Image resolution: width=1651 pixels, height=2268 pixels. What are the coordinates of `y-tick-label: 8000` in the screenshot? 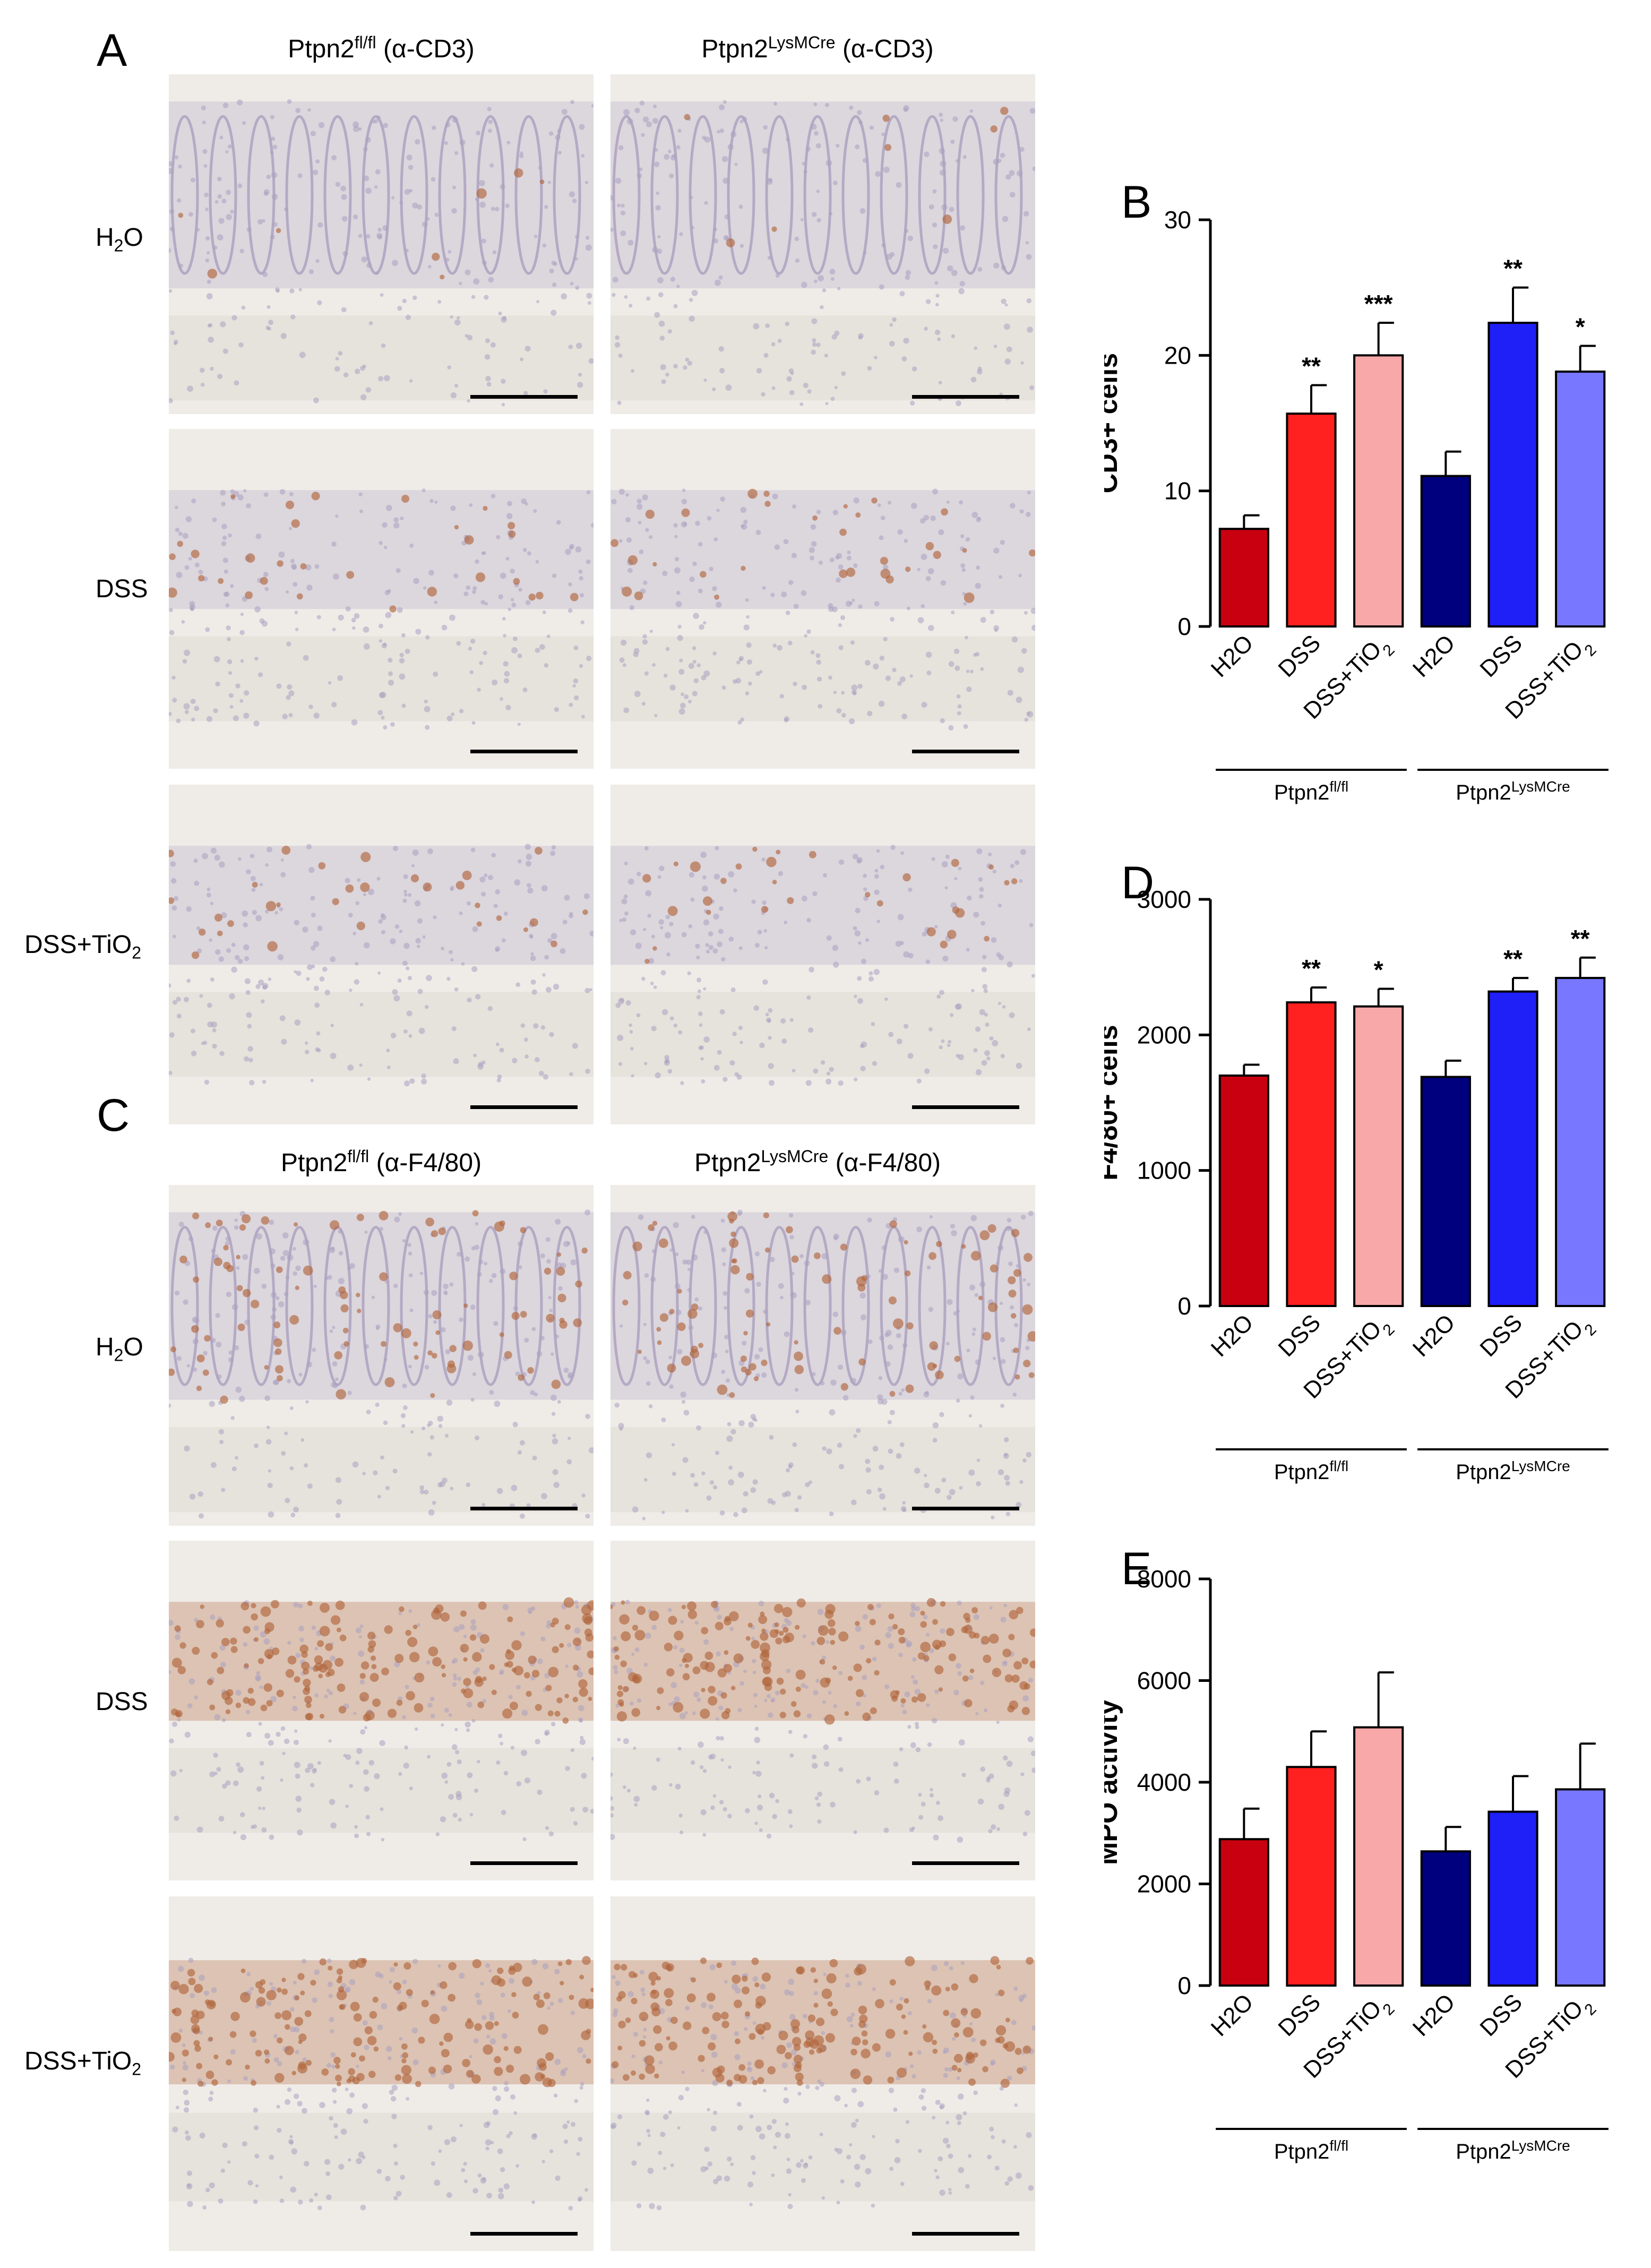 It's located at (1164, 1579).